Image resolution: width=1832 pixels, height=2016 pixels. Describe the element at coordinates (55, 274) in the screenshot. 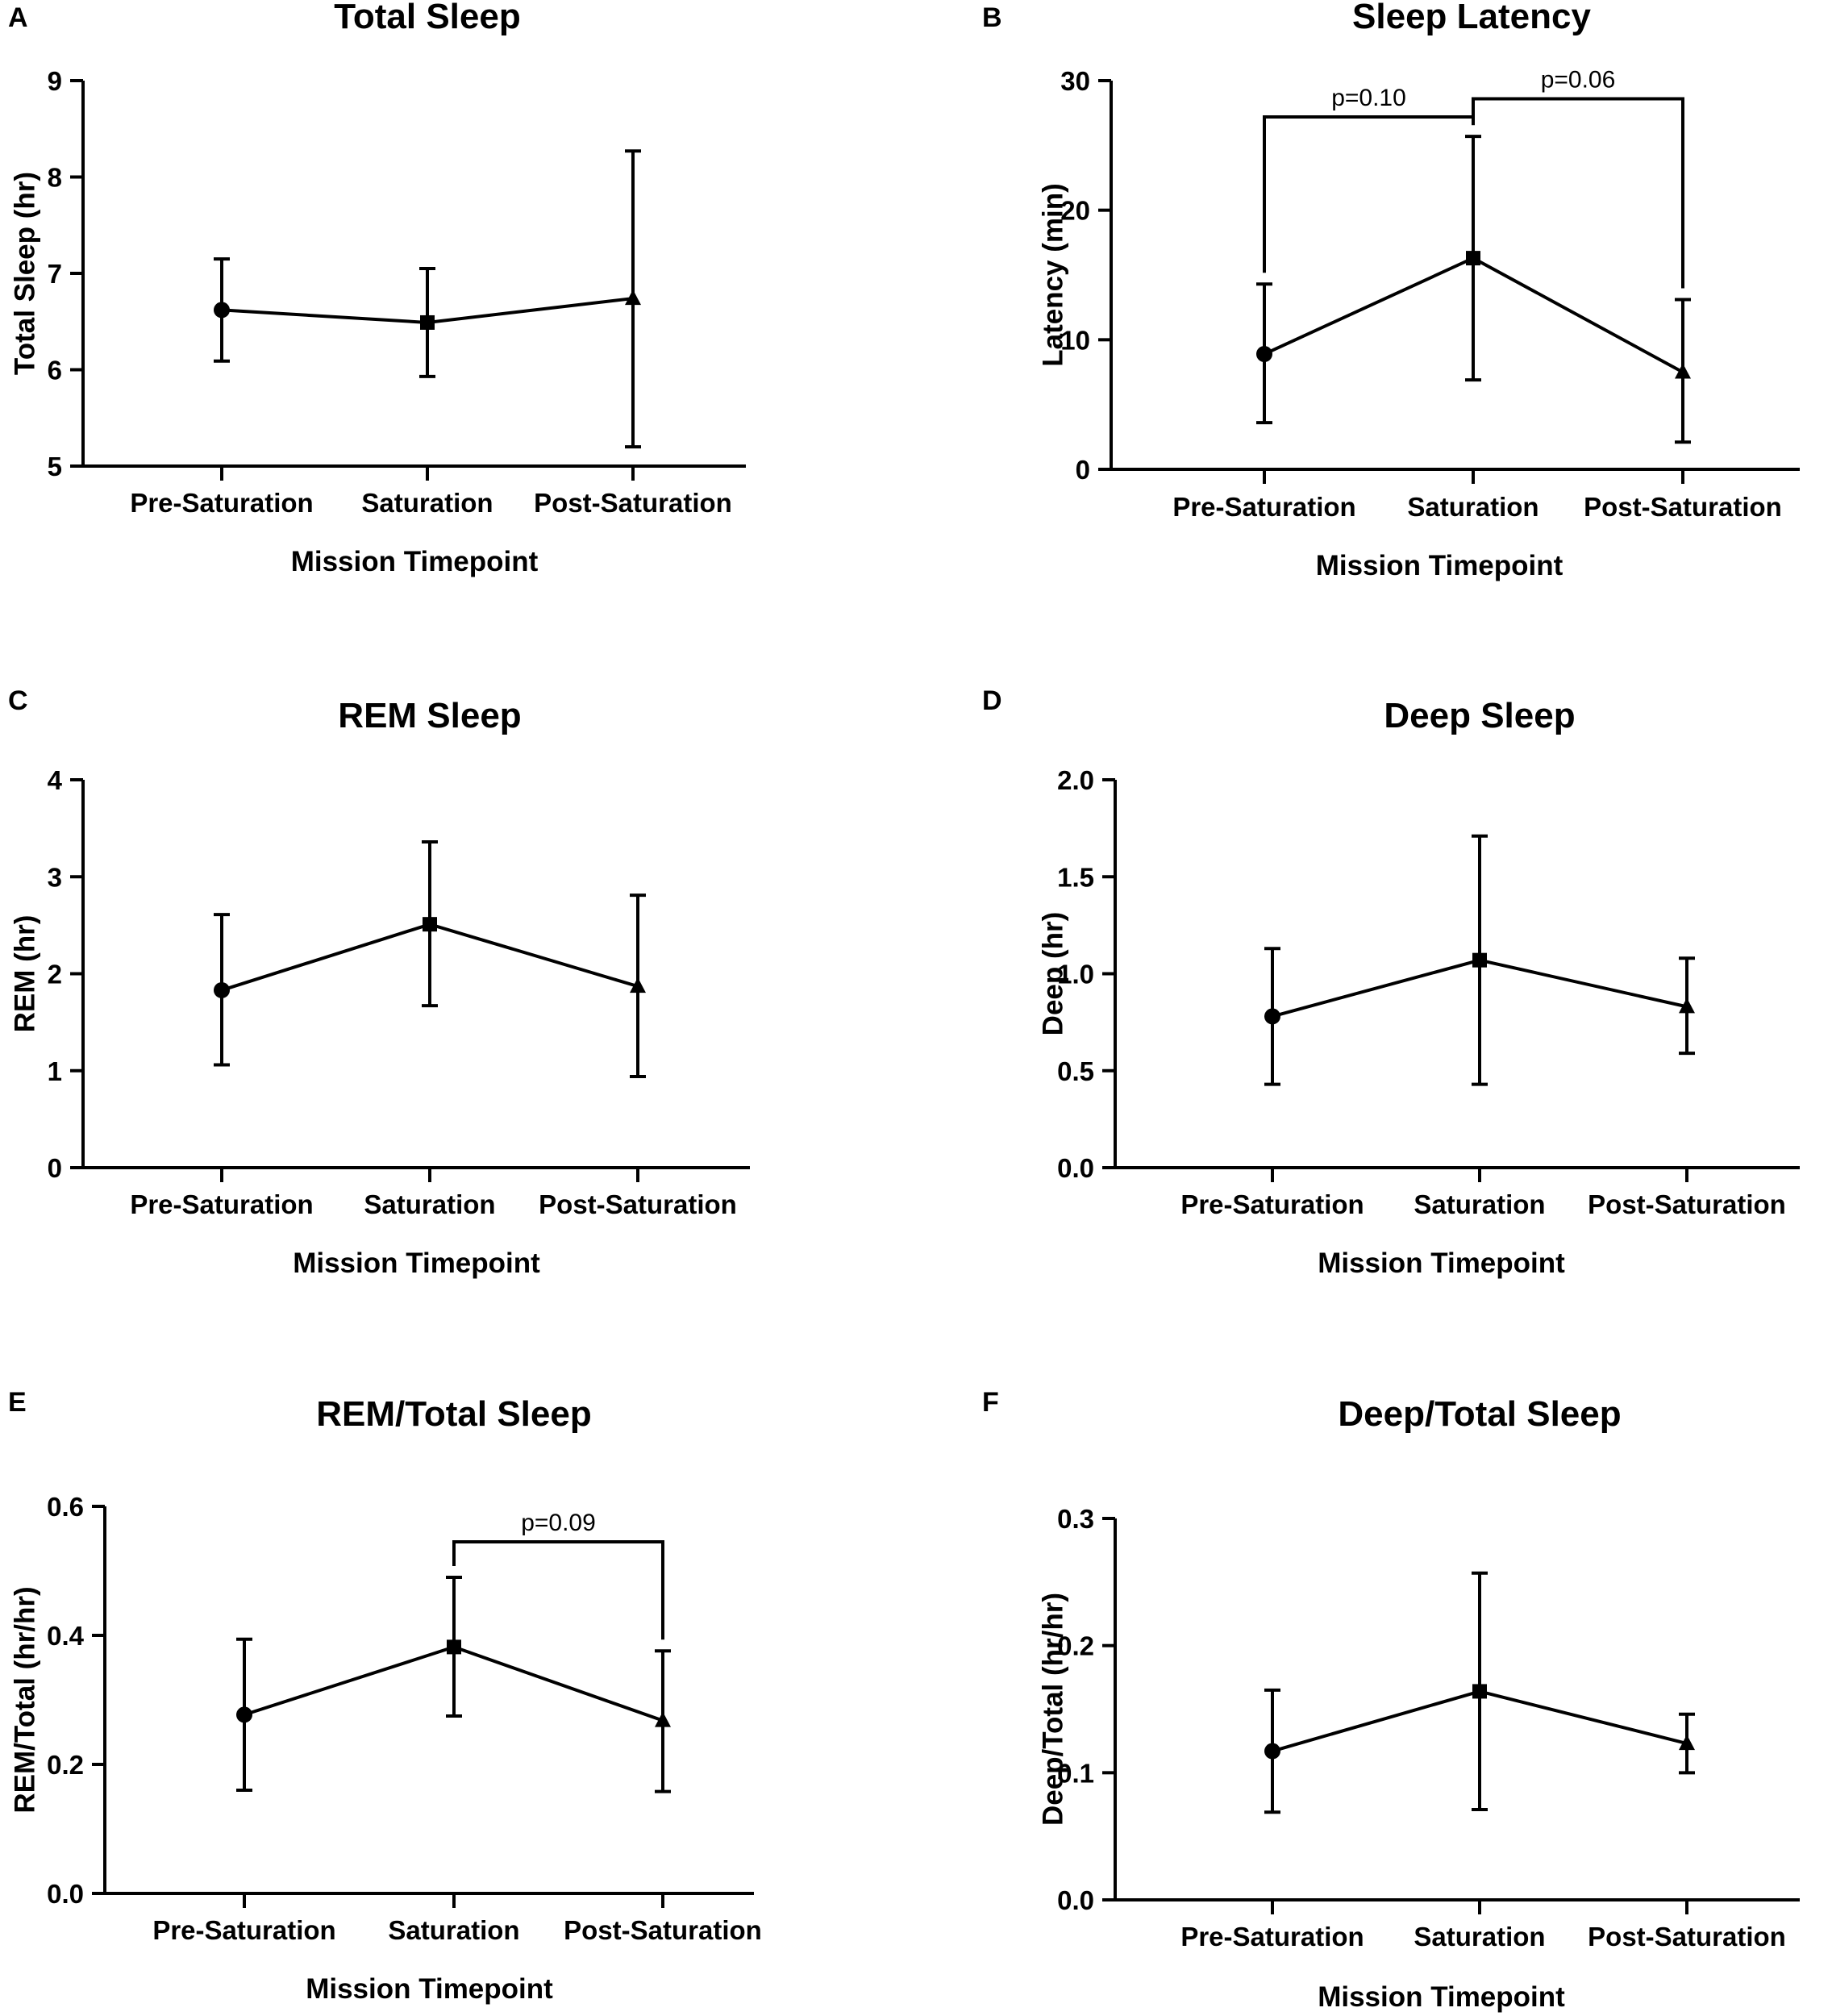

I see `y-tick-label: 7` at that location.